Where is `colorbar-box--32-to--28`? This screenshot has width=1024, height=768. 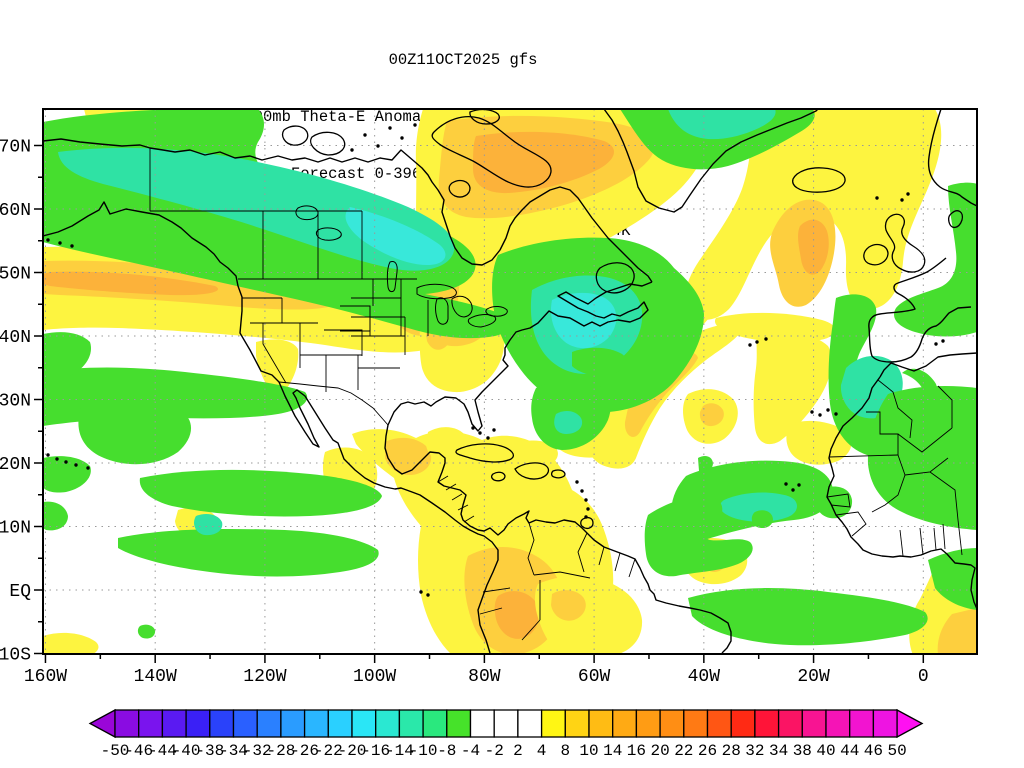
colorbar-box--32-to--28 is located at coordinates (269, 723).